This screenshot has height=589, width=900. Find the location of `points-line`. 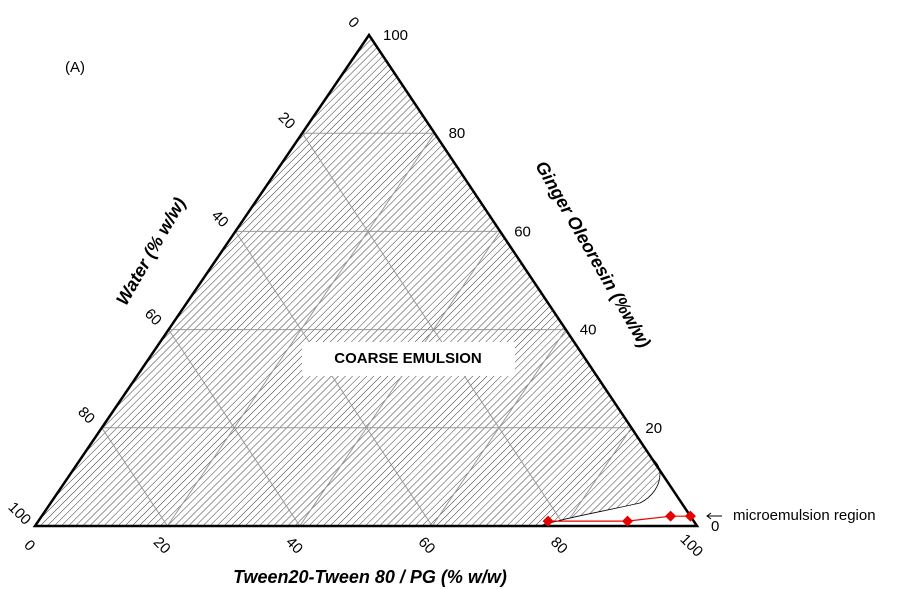

points-line is located at coordinates (619, 518).